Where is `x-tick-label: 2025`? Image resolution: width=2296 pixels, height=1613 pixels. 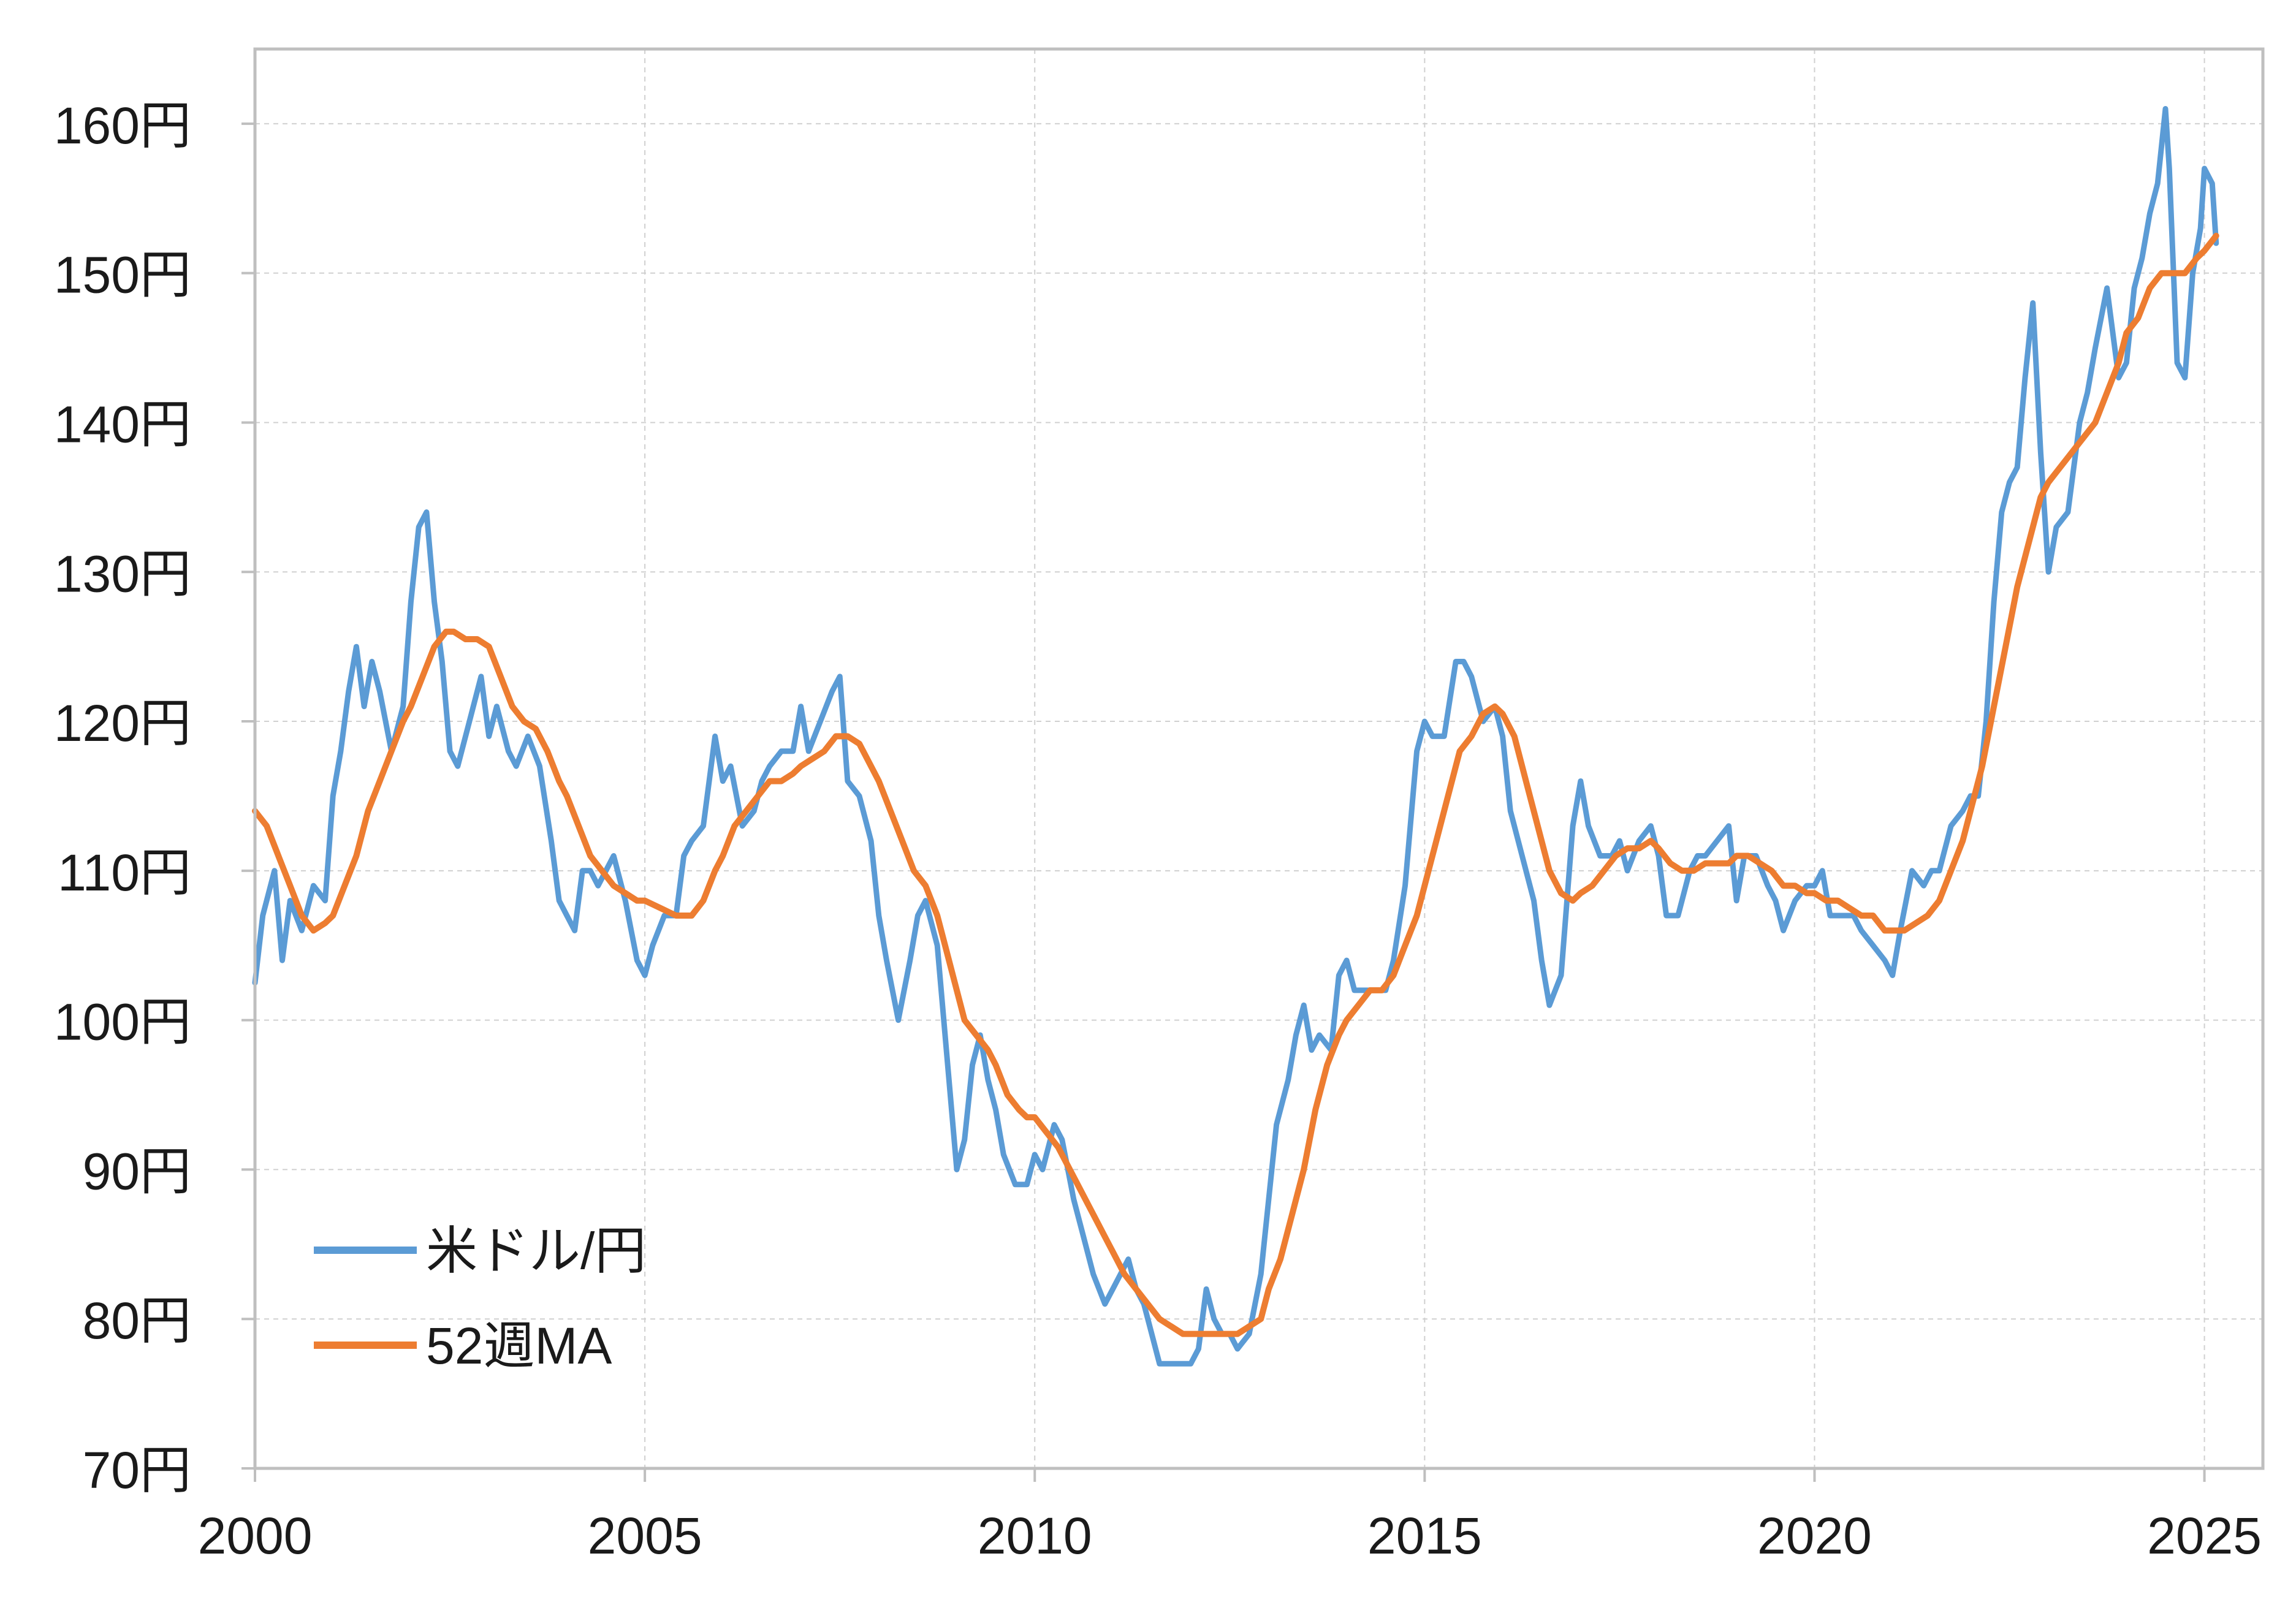
x-tick-label: 2025 is located at coordinates (2204, 1536).